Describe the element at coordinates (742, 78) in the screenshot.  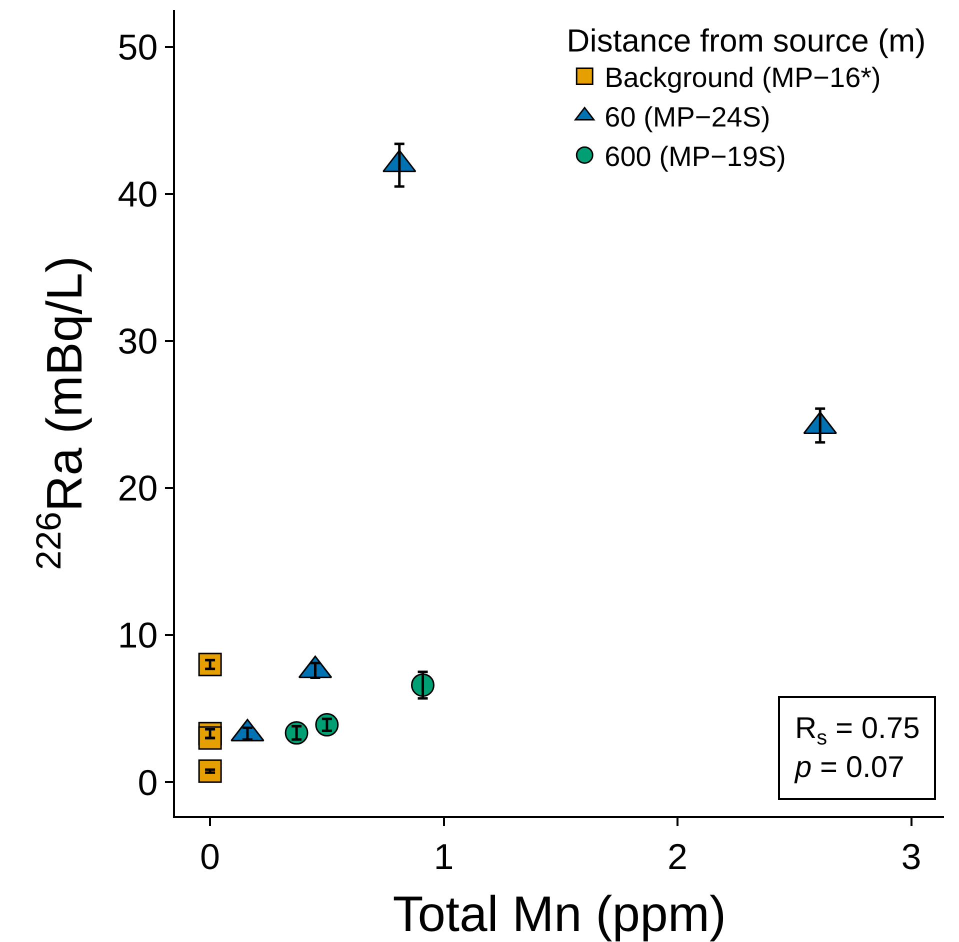
I see `legend-label: Background (MP−16*)` at that location.